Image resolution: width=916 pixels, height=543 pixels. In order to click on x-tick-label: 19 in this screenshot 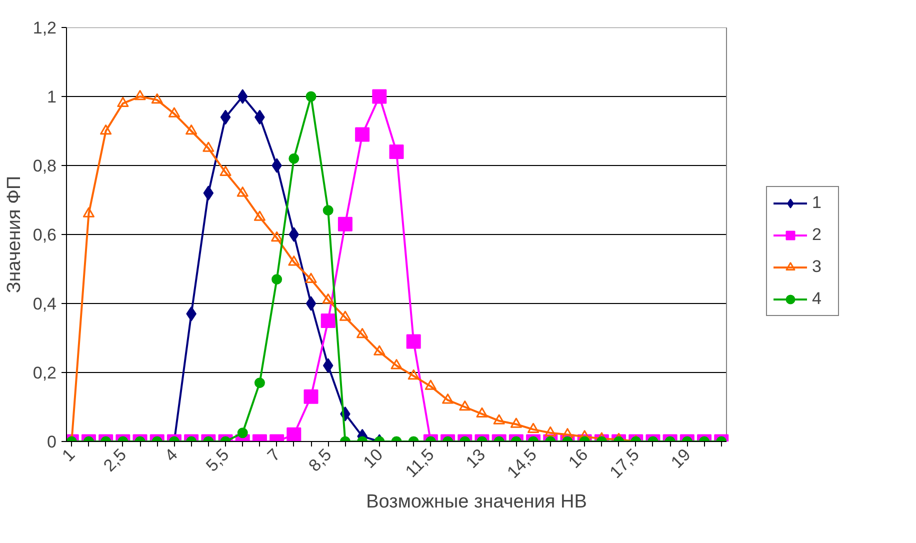, I will do `click(680, 458)`.